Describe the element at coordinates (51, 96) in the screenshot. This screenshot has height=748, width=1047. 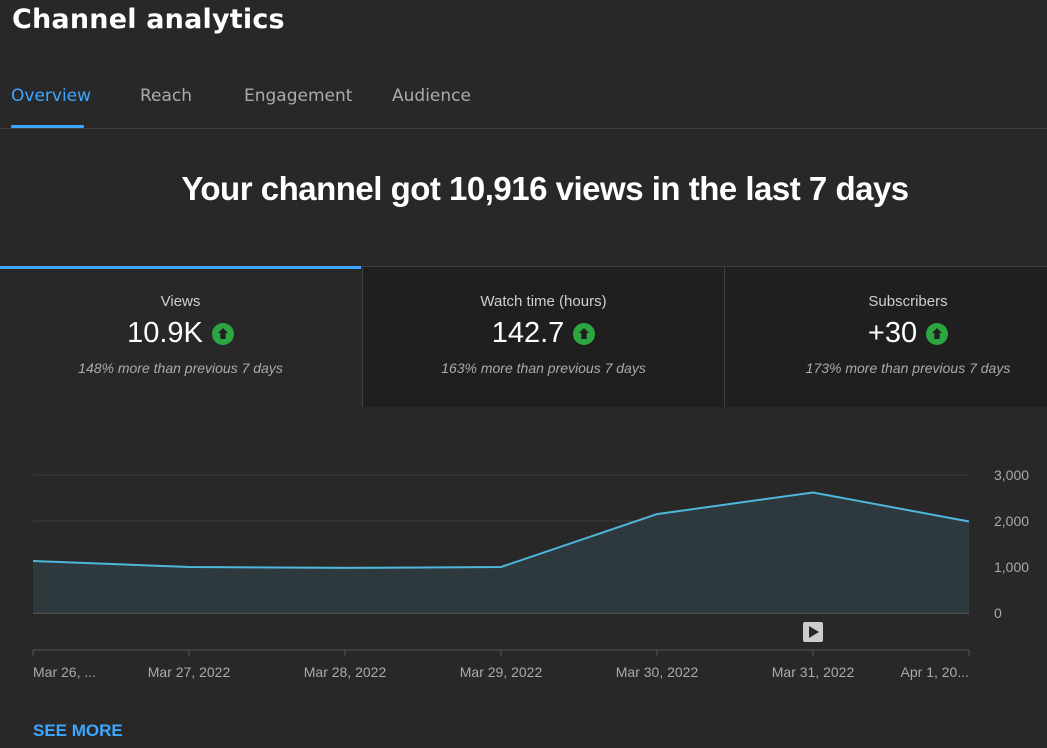
I see `tab-overview: Overview` at that location.